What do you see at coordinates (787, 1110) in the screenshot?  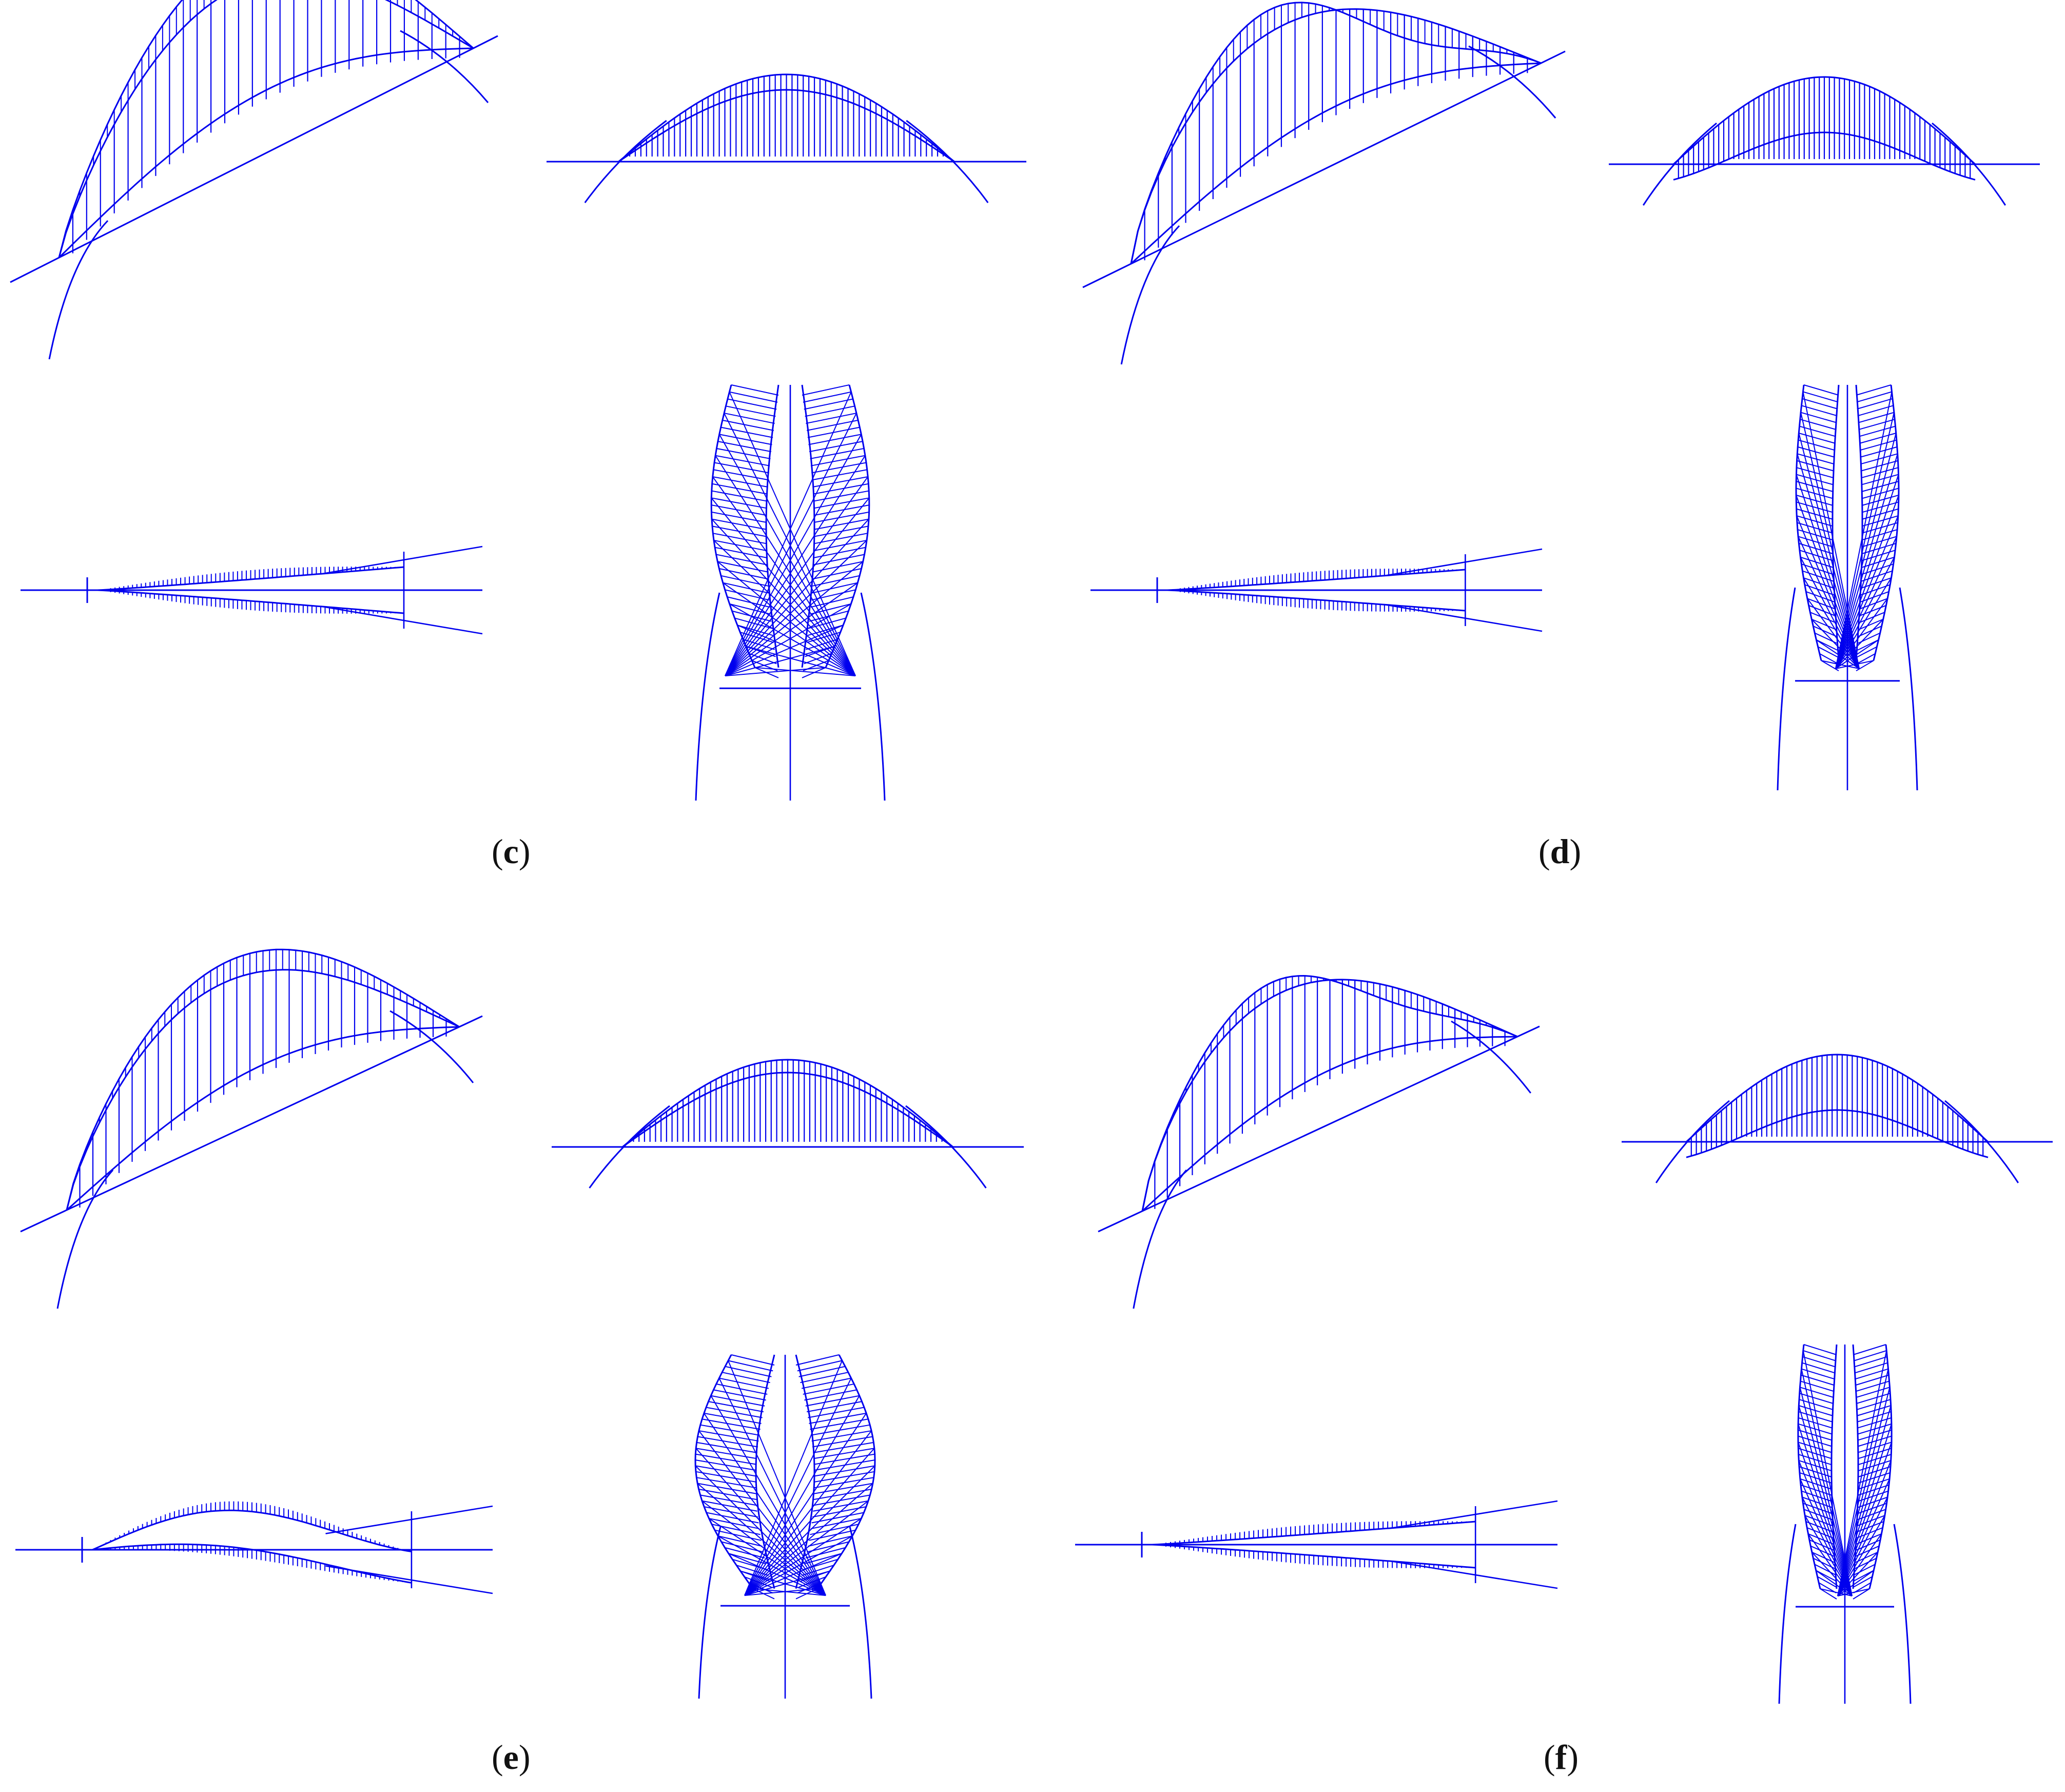 I see `arch-rib-deformed` at bounding box center [787, 1110].